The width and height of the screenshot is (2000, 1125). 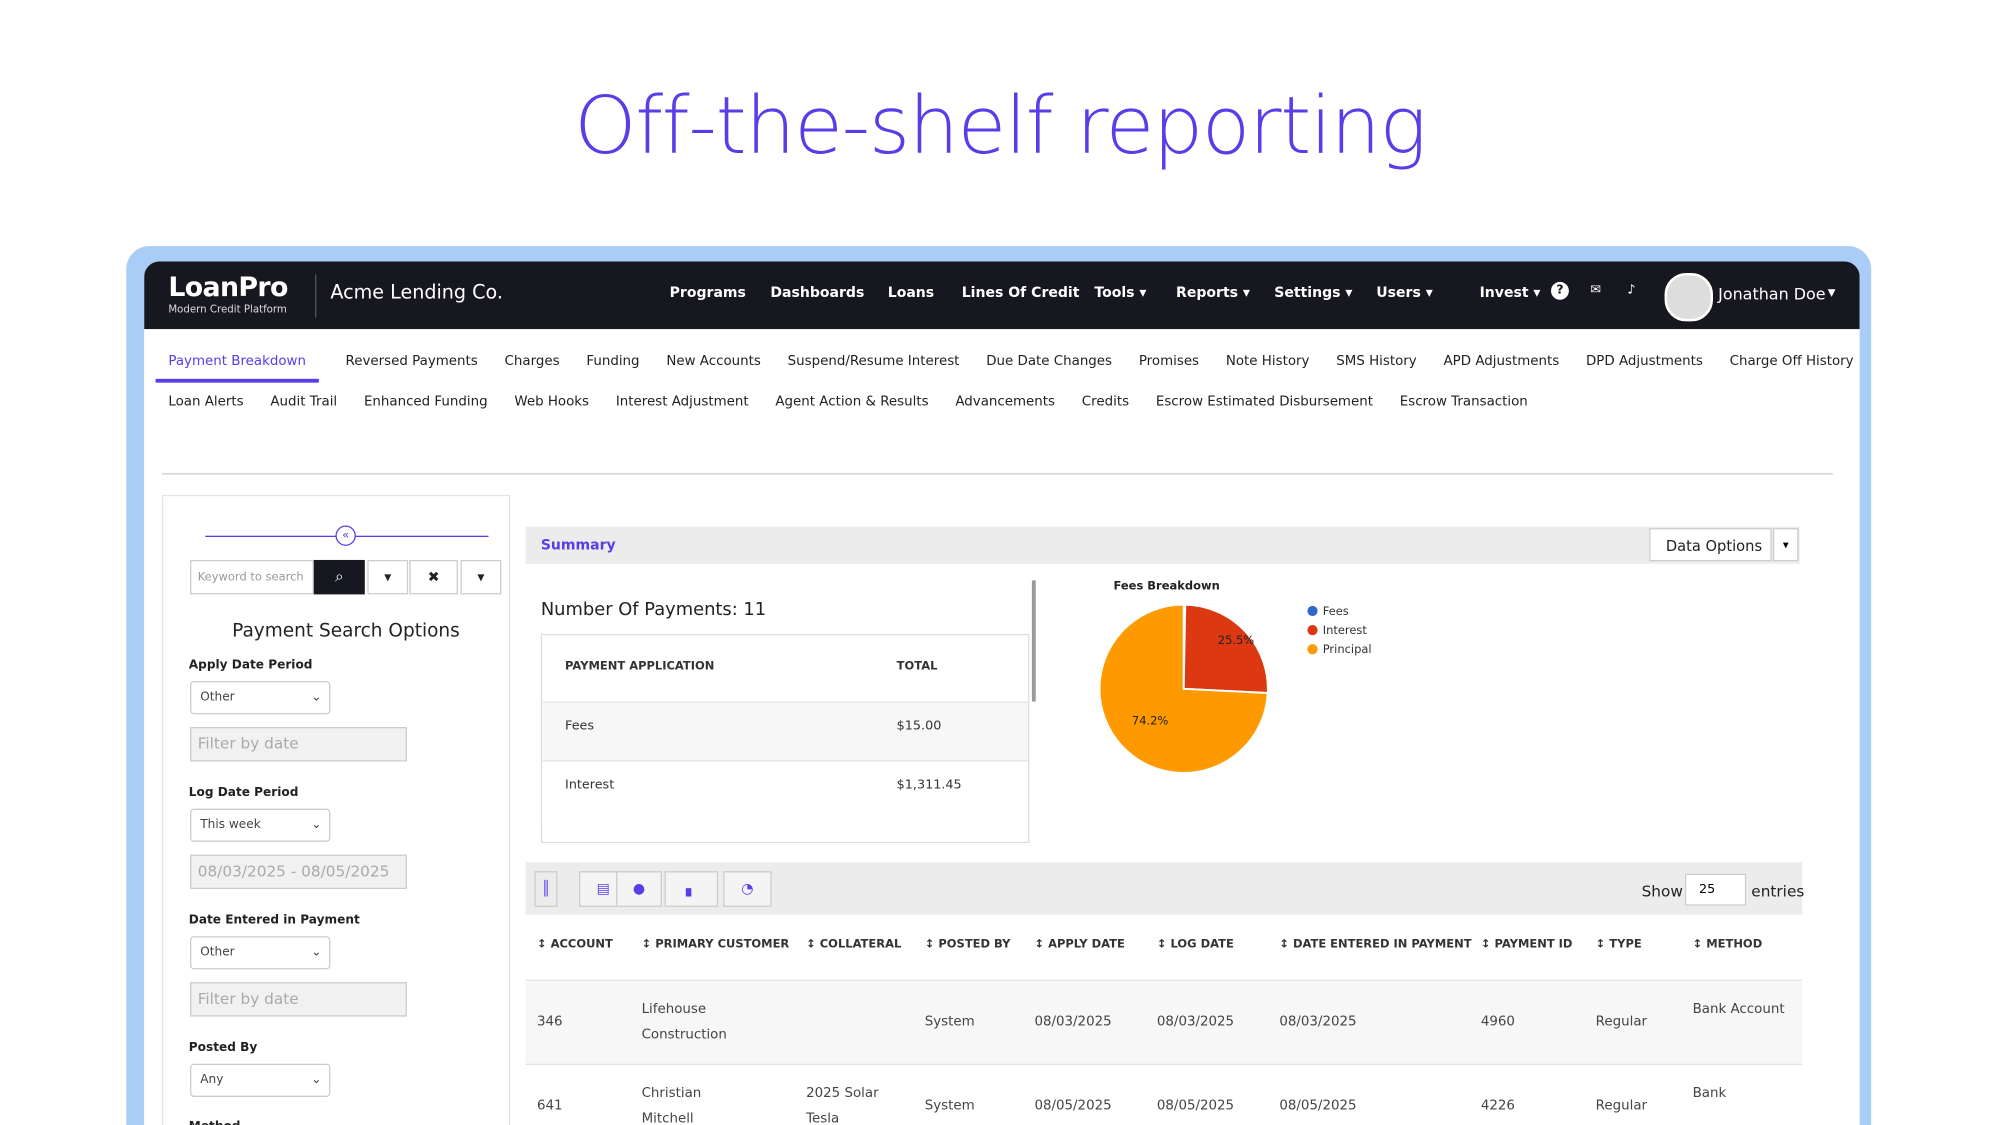 What do you see at coordinates (613, 361) in the screenshot?
I see `tab: Funding` at bounding box center [613, 361].